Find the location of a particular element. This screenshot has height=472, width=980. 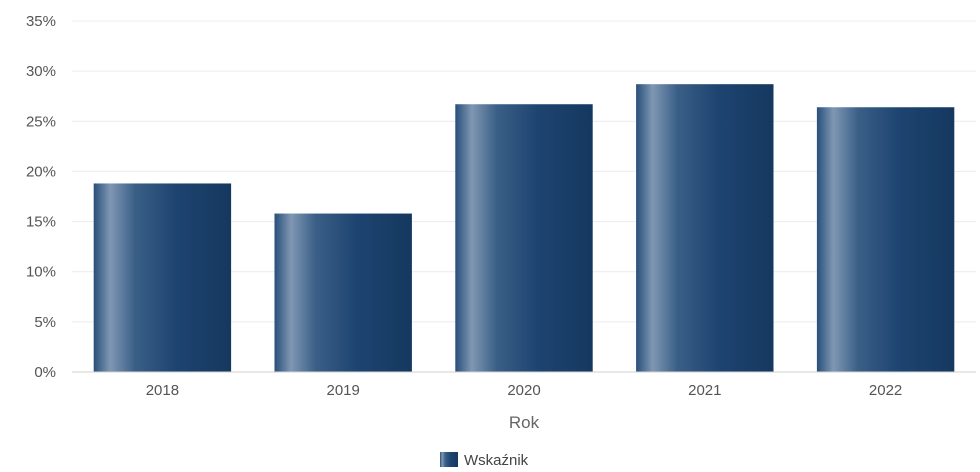

x-tick-label: 2021 is located at coordinates (704, 390).